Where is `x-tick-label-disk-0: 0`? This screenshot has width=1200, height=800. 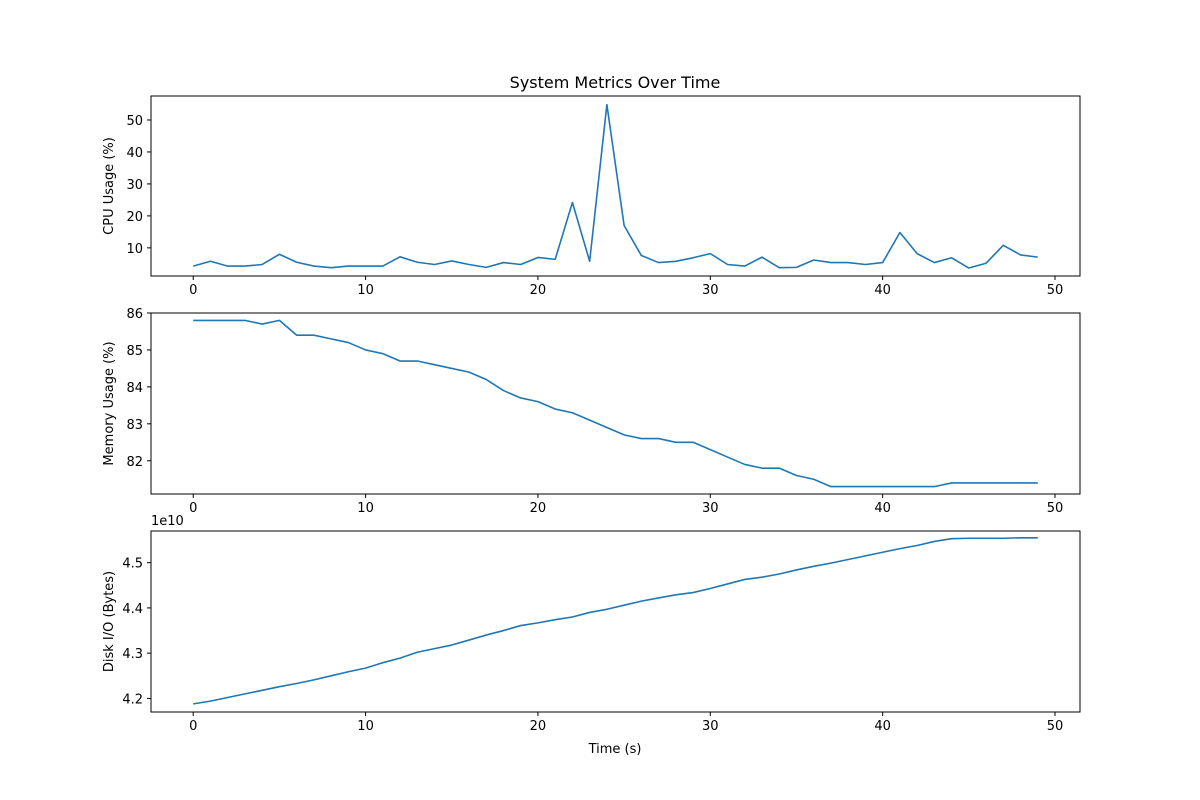
x-tick-label-disk-0: 0 is located at coordinates (193, 726).